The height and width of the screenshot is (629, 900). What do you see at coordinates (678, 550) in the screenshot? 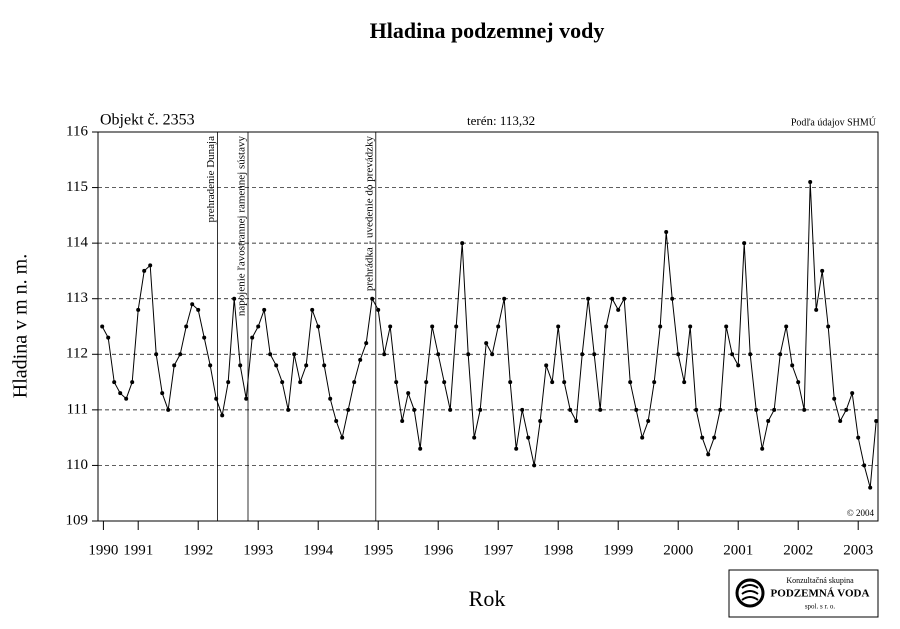
I see `x-tick-label: 2000` at bounding box center [678, 550].